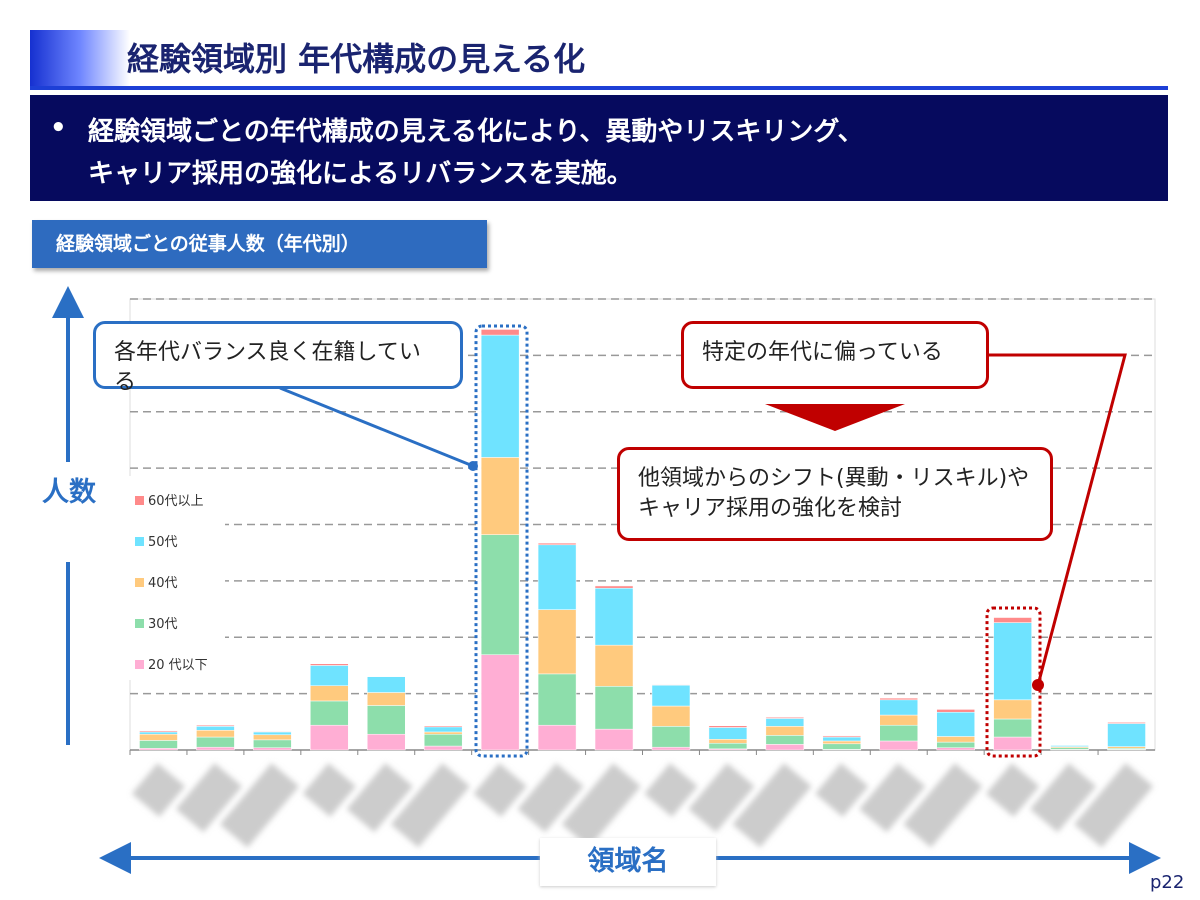  I want to click on legend-item: 50代, so click(156, 540).